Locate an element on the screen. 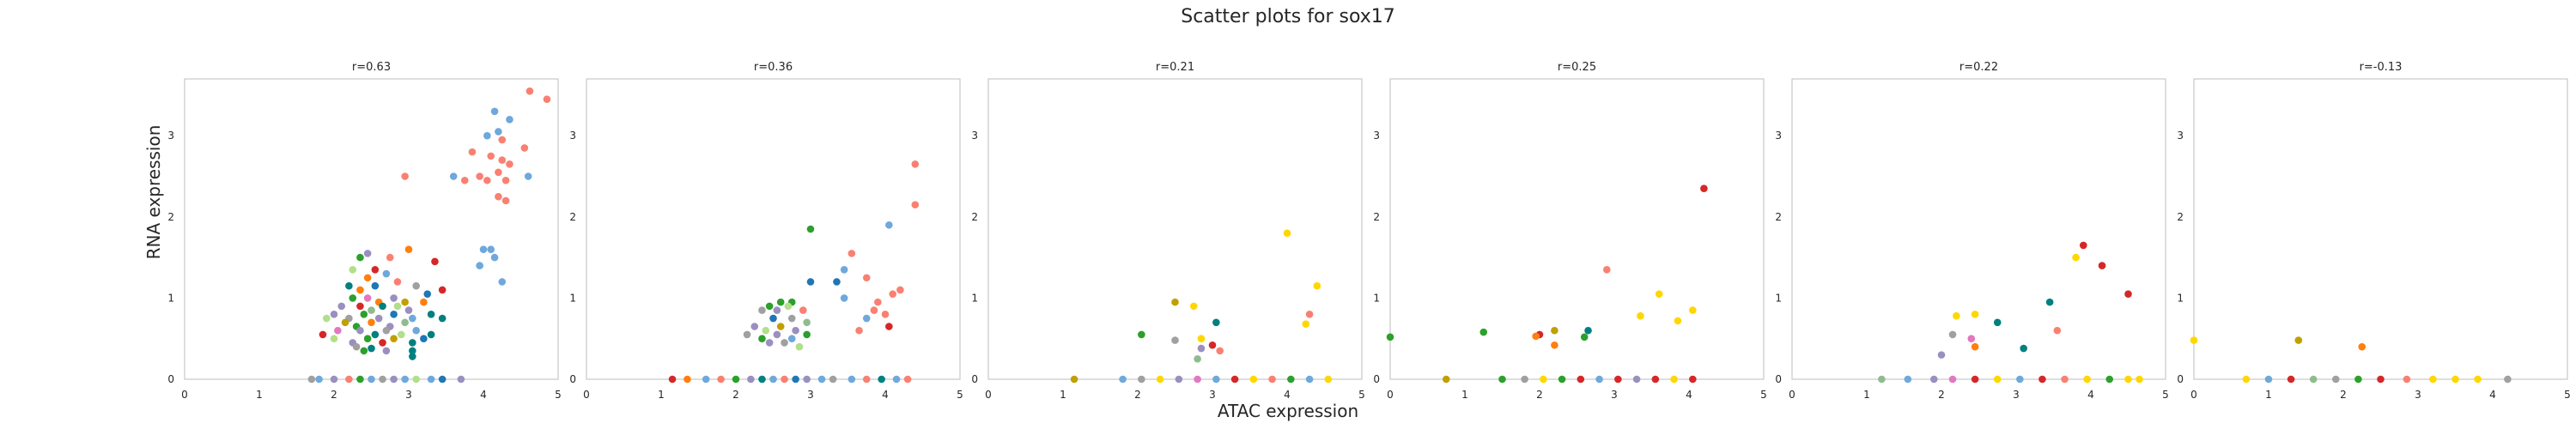  scatter-panel-6: r=-0.13 0 1 2 3 4 5 0 1 2 3 is located at coordinates (2374, 231).